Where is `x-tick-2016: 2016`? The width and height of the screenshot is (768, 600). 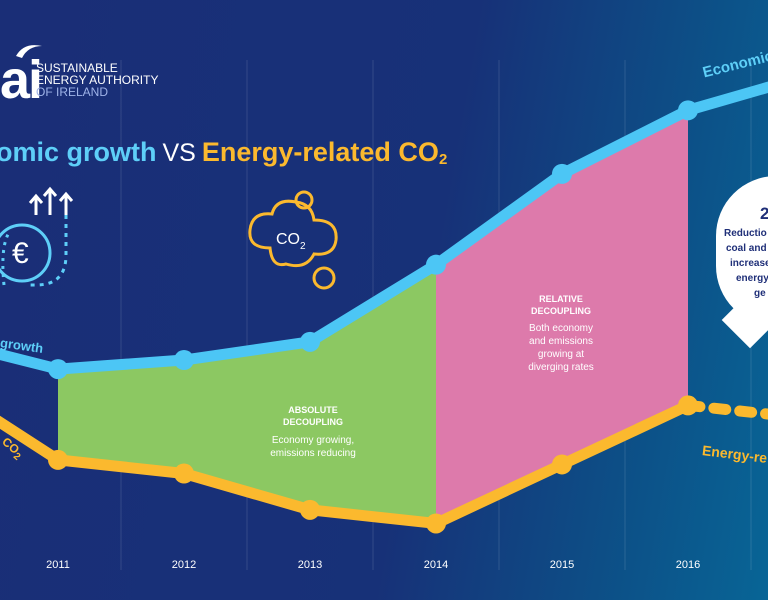
x-tick-2016: 2016 is located at coordinates (688, 565).